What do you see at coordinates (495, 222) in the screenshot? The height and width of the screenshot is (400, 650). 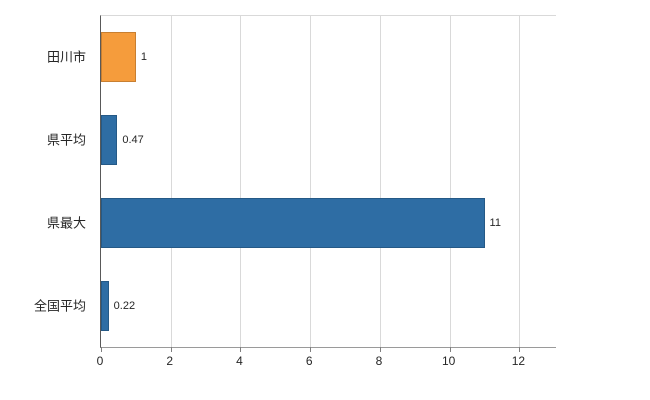 I see `bar-value-label: 11` at bounding box center [495, 222].